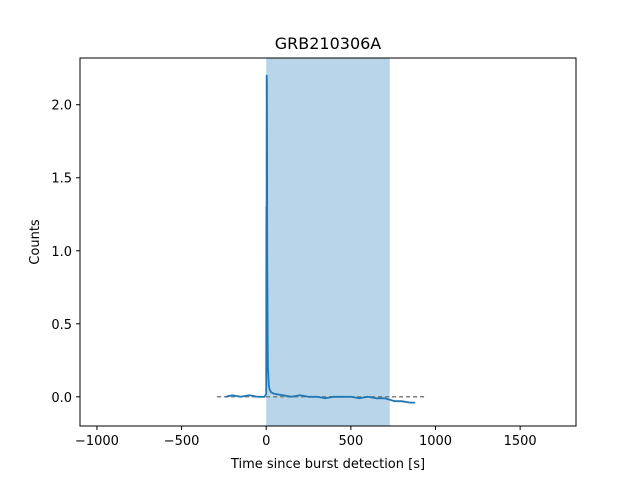  What do you see at coordinates (61, 106) in the screenshot?
I see `y-tick-label: 2.0` at bounding box center [61, 106].